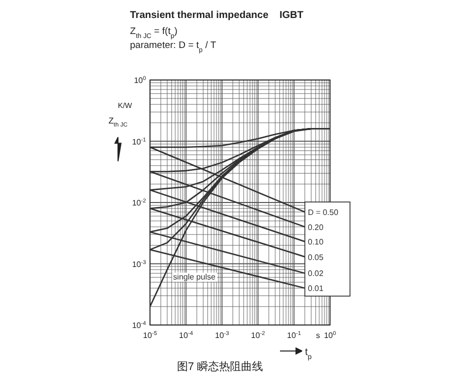  What do you see at coordinates (173, 47) in the screenshot?
I see `text: parameter: D = t$_{p}$ / T` at bounding box center [173, 47].